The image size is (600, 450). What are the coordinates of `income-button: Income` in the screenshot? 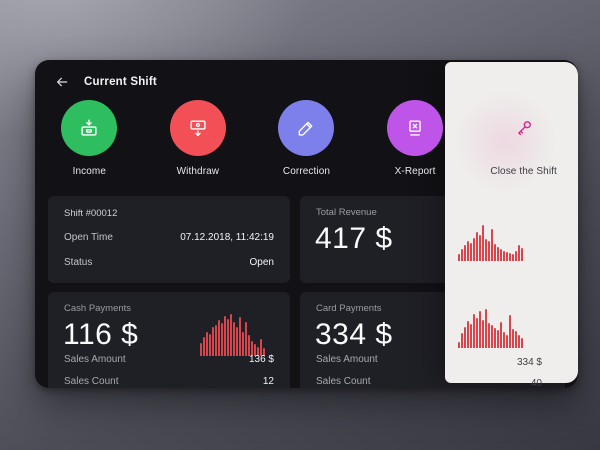 It's located at (89, 138).